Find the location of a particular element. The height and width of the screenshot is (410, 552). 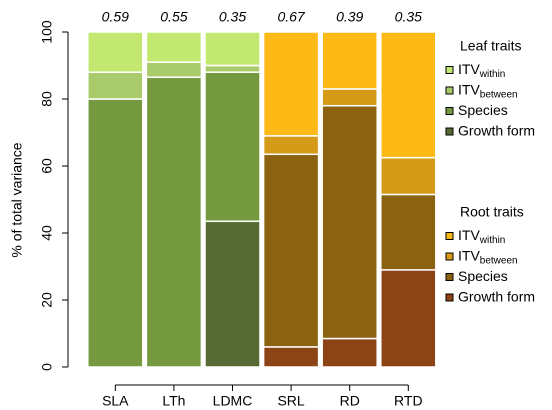

top-label: 0.67 is located at coordinates (291, 17).